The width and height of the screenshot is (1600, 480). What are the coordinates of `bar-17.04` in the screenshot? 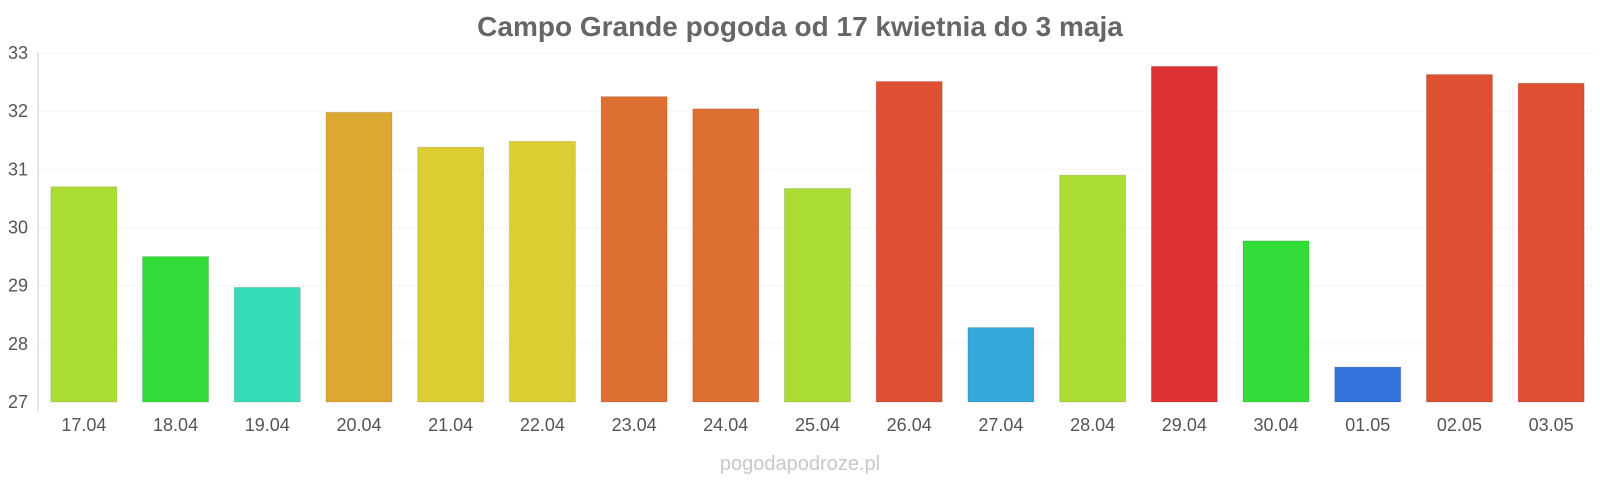 It's located at (84, 294).